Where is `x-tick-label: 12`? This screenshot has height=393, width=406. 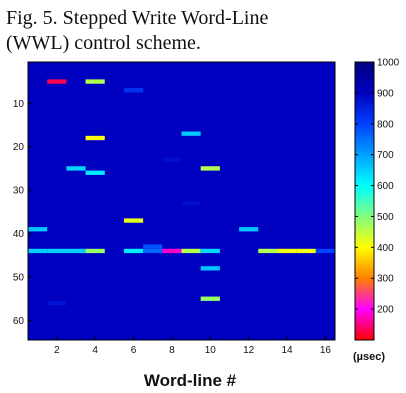 x-tick-label: 12 is located at coordinates (249, 350).